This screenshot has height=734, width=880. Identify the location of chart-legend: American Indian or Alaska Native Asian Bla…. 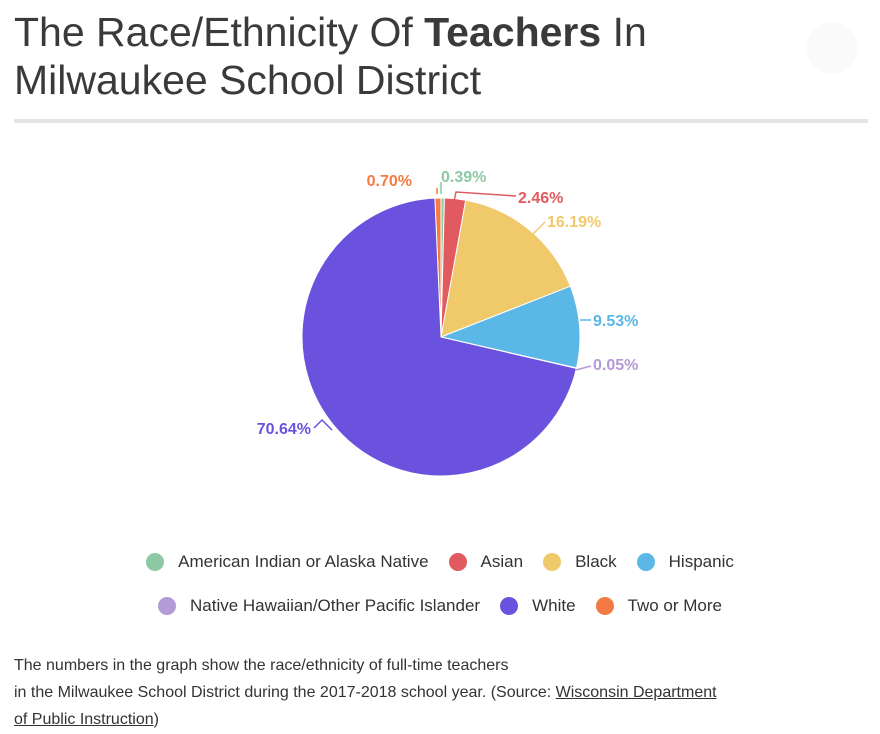
(440, 584).